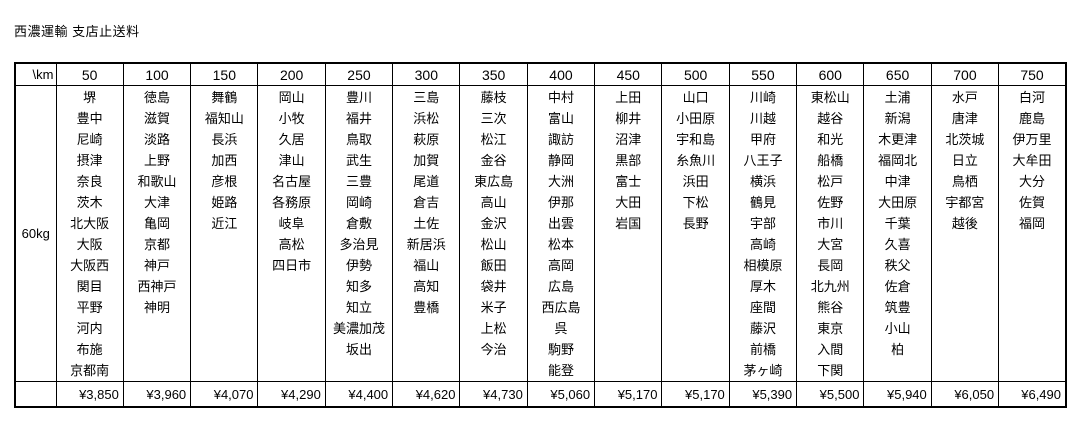 Image resolution: width=1080 pixels, height=430 pixels. I want to click on city-name: 白河, so click(1032, 97).